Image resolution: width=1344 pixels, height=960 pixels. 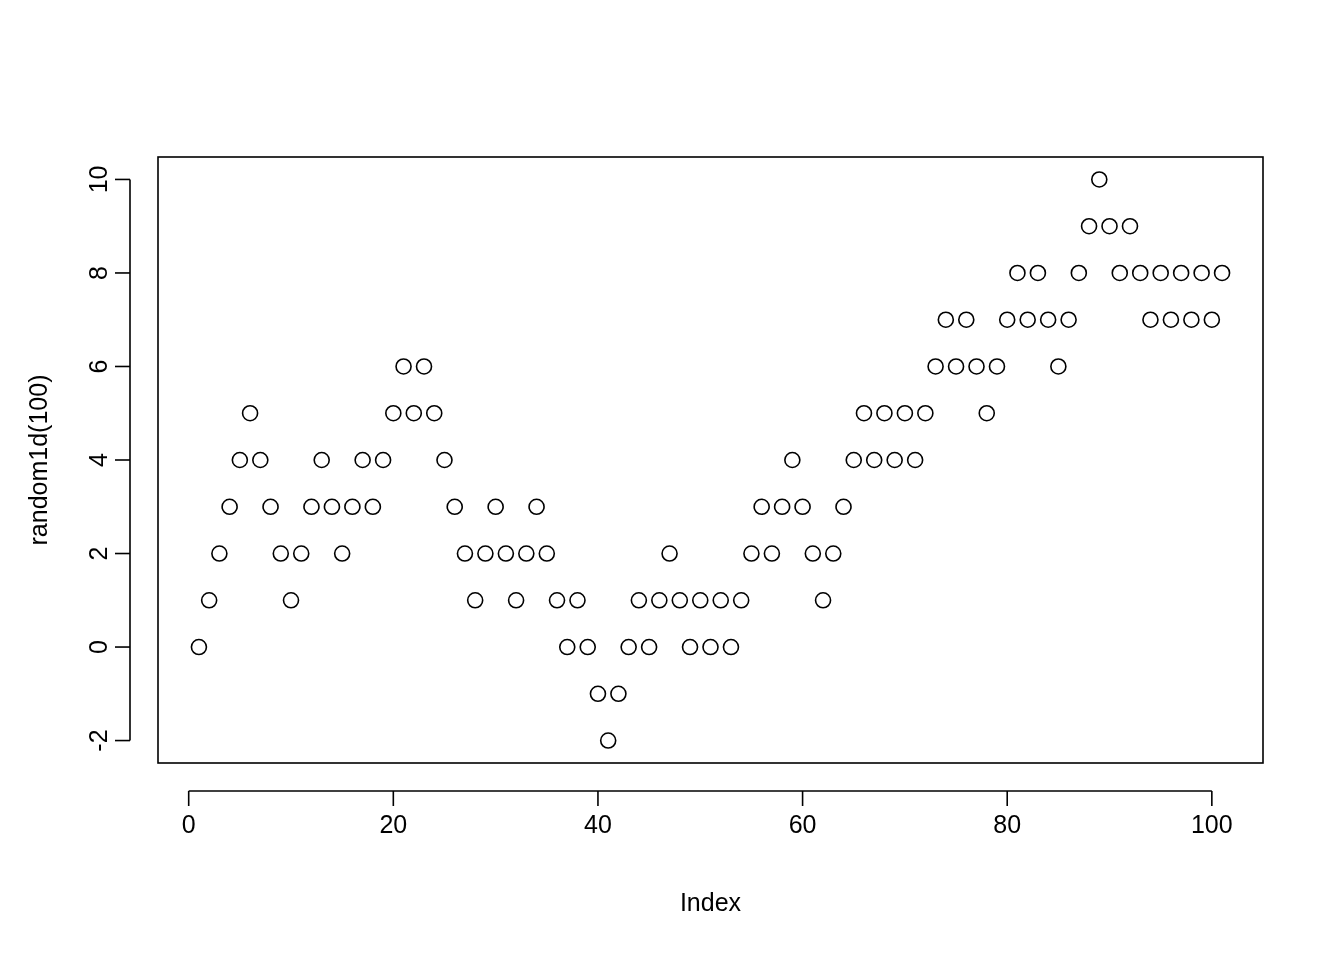 What do you see at coordinates (188, 824) in the screenshot?
I see `x-tick-label: 0` at bounding box center [188, 824].